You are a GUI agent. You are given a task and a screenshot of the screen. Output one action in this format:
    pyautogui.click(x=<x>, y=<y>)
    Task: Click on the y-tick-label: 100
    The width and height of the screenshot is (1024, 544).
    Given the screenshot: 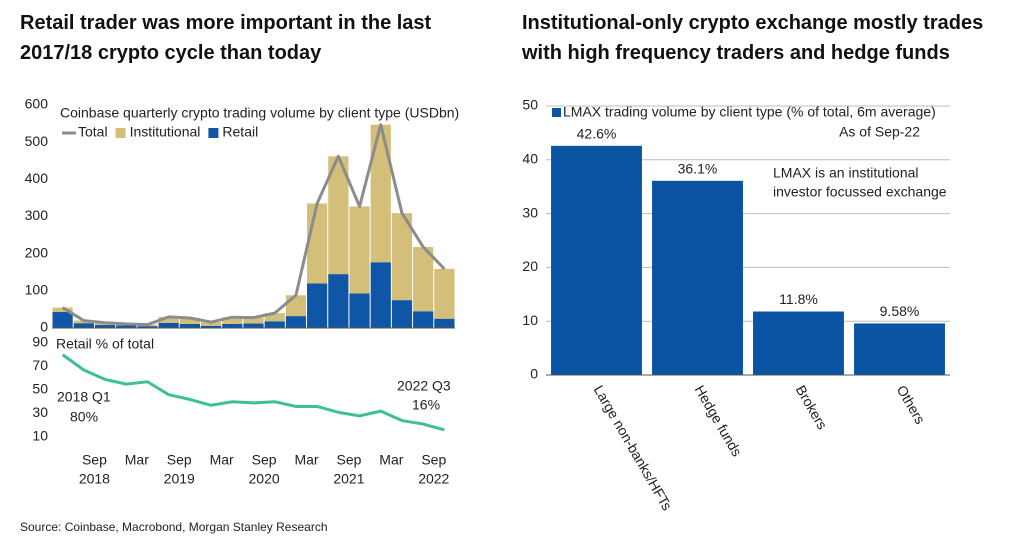 What is the action you would take?
    pyautogui.click(x=37, y=290)
    